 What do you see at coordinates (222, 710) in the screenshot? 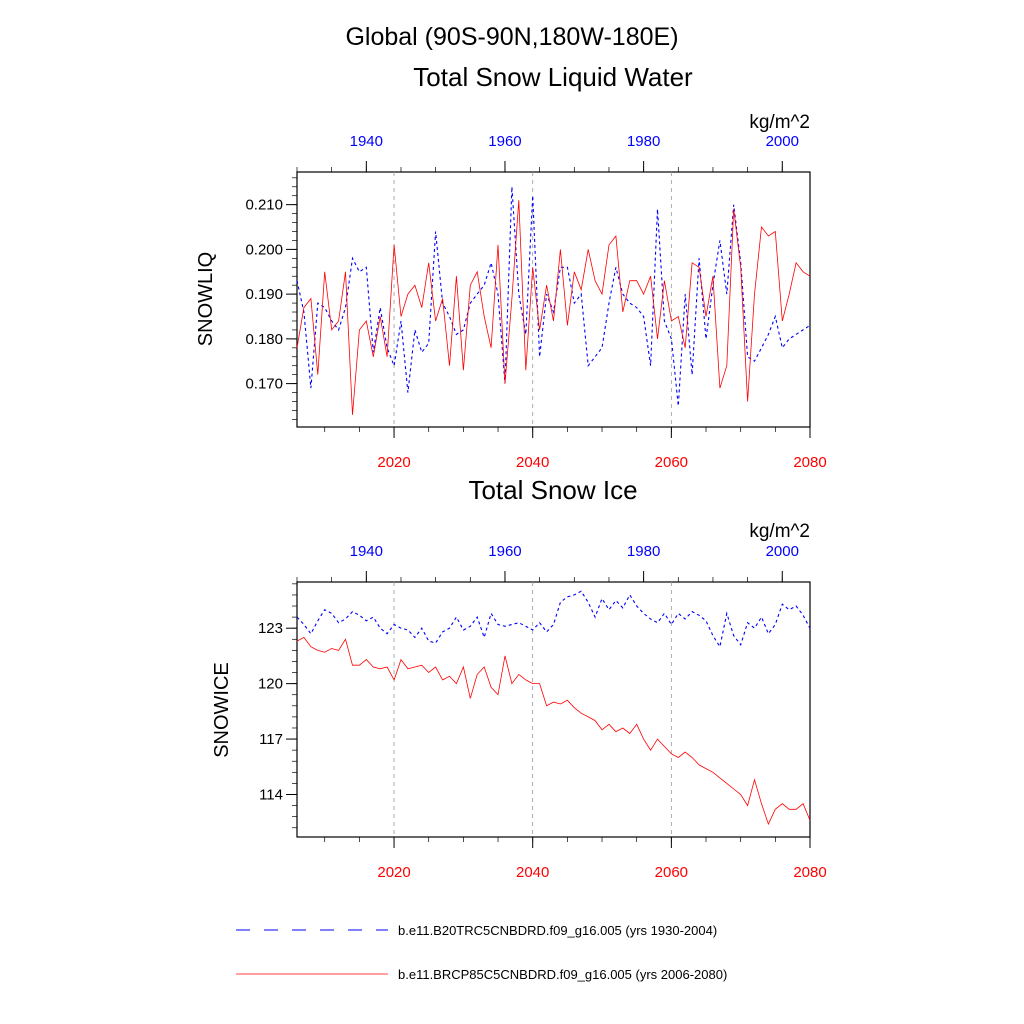
I see `y-axis-label: SNOWICE` at bounding box center [222, 710].